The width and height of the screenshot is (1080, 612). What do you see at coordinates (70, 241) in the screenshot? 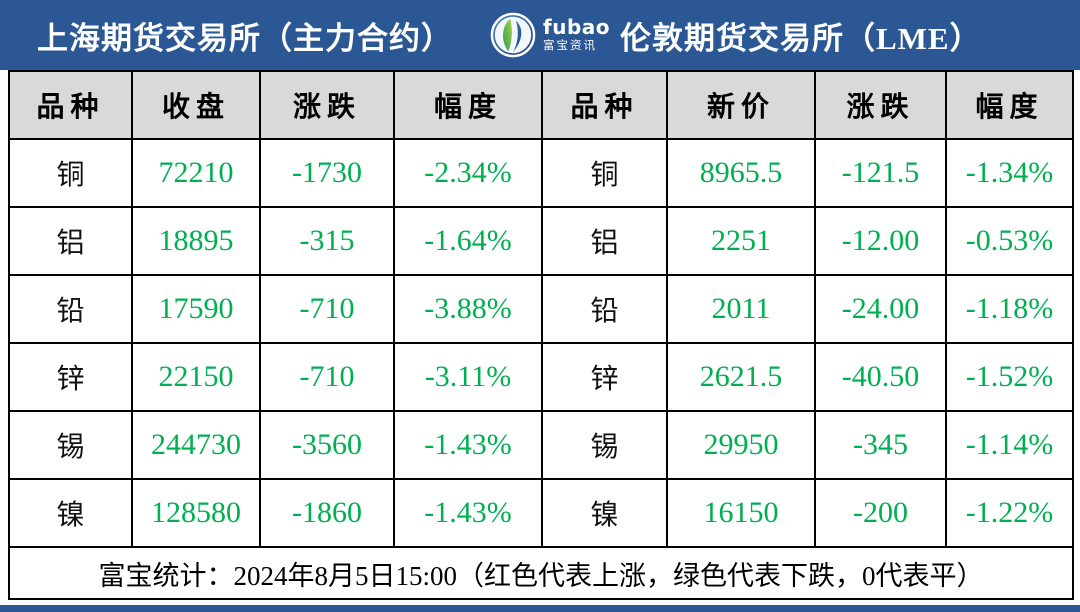
I see `shfe-variety: 铝` at bounding box center [70, 241].